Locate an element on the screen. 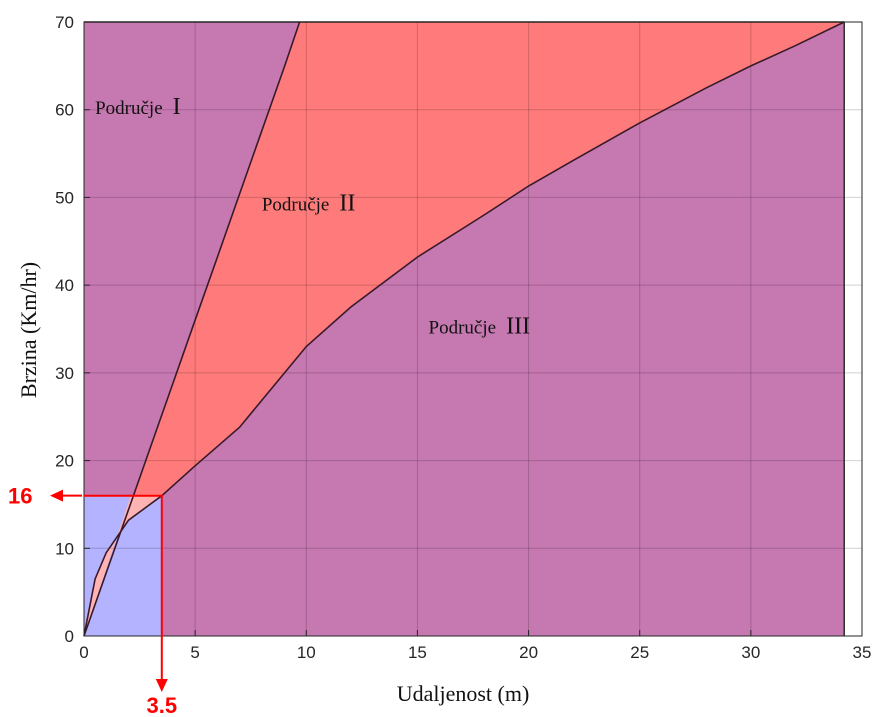  corner-region-fill is located at coordinates (123, 565).